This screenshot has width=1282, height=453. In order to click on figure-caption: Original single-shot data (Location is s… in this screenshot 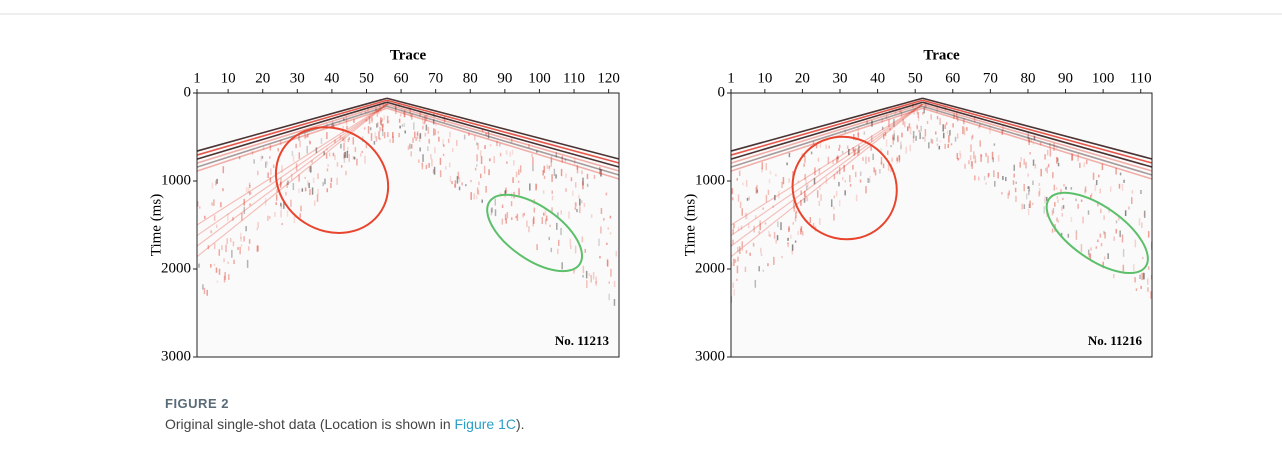, I will do `click(345, 424)`.